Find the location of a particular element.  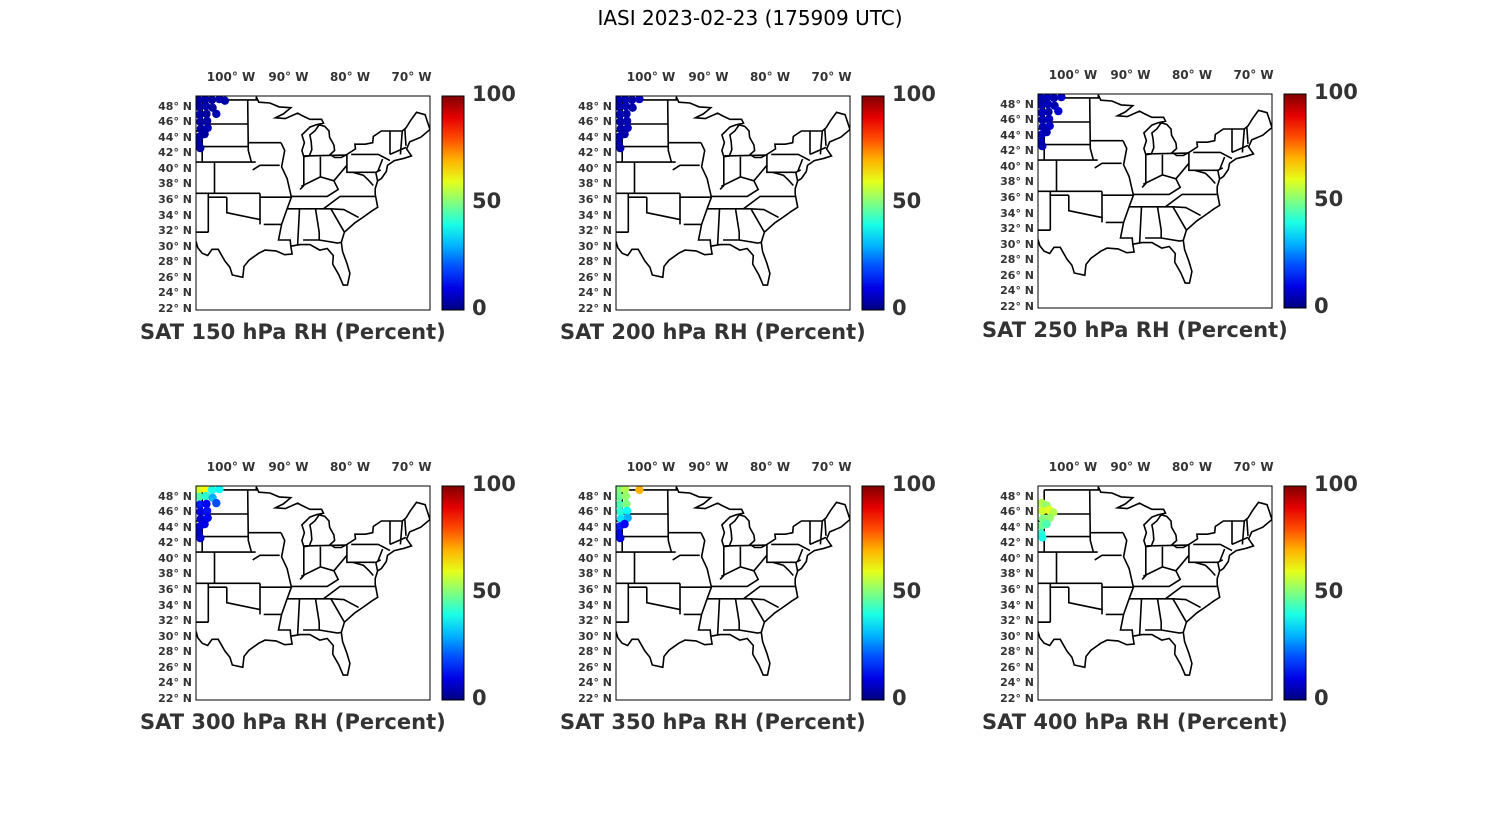

figure-title: IASI 2023-02-23 (175909 UTC) is located at coordinates (750, 18).